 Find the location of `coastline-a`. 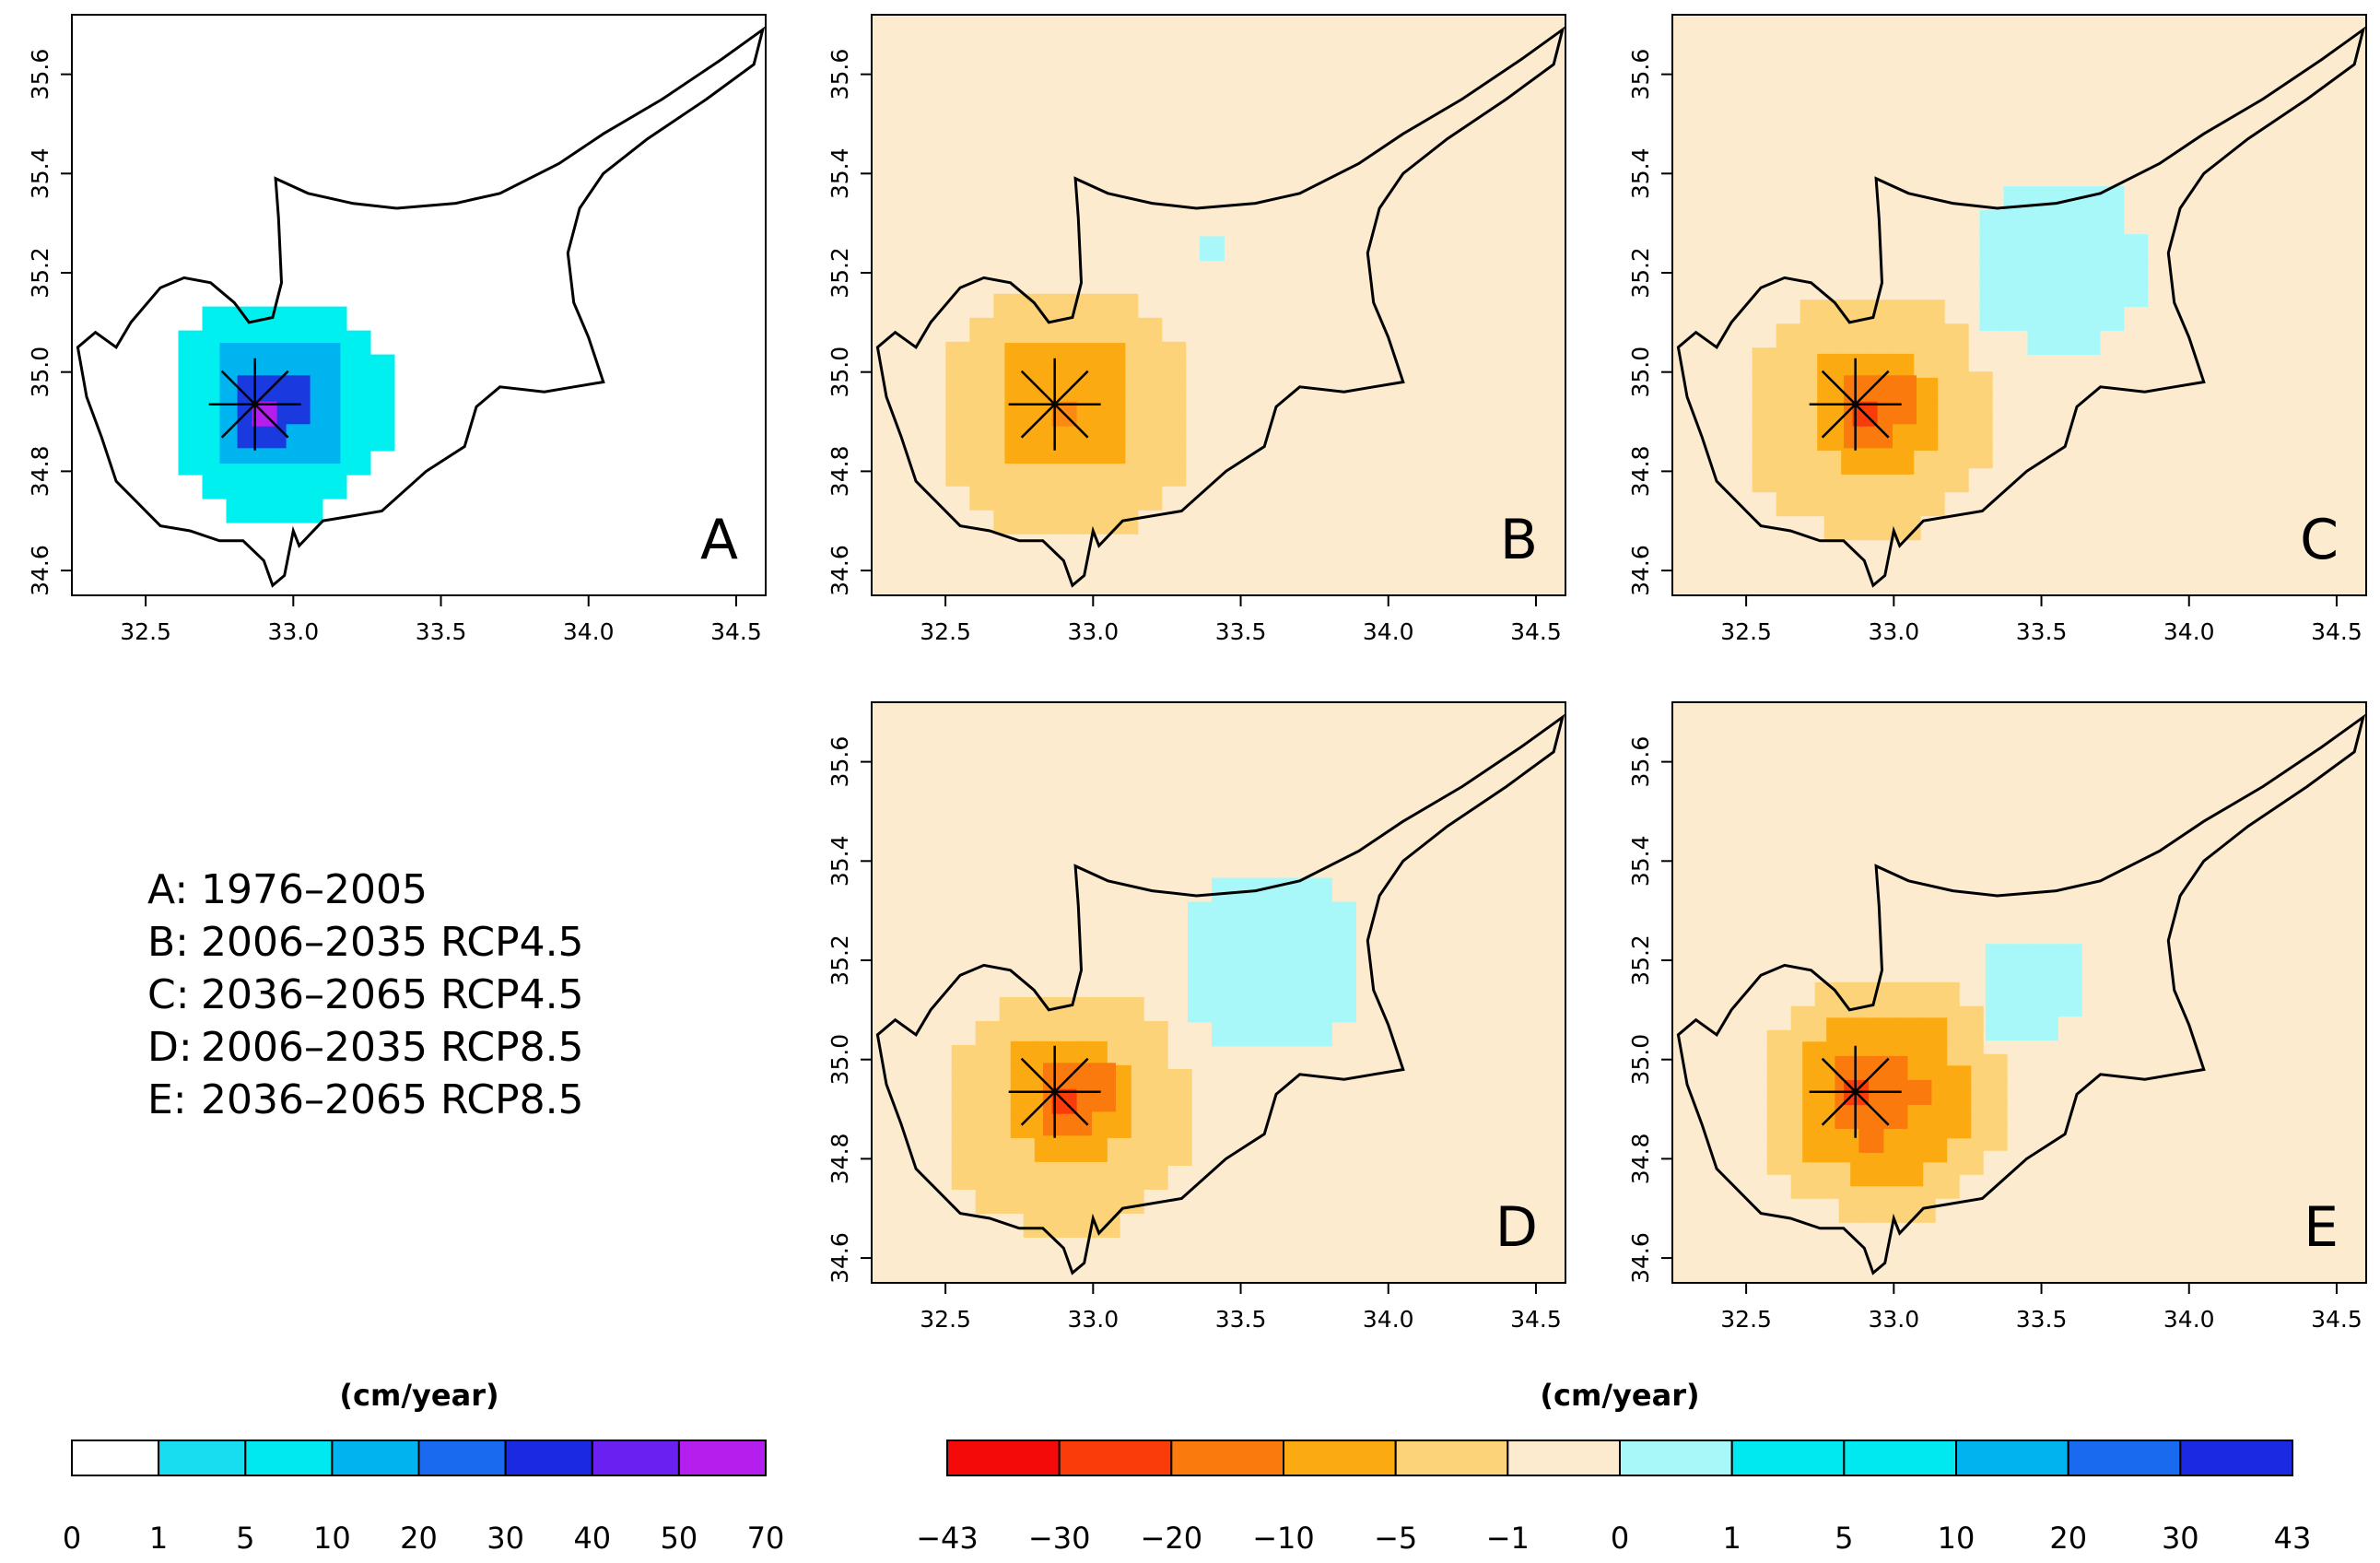

coastline-a is located at coordinates (421, 307).